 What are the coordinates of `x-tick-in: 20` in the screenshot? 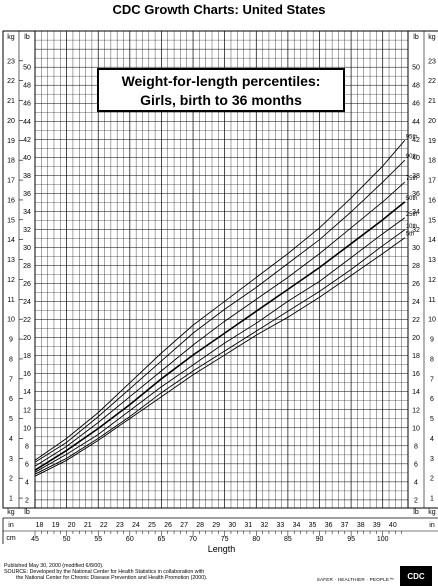 It's located at (72, 525).